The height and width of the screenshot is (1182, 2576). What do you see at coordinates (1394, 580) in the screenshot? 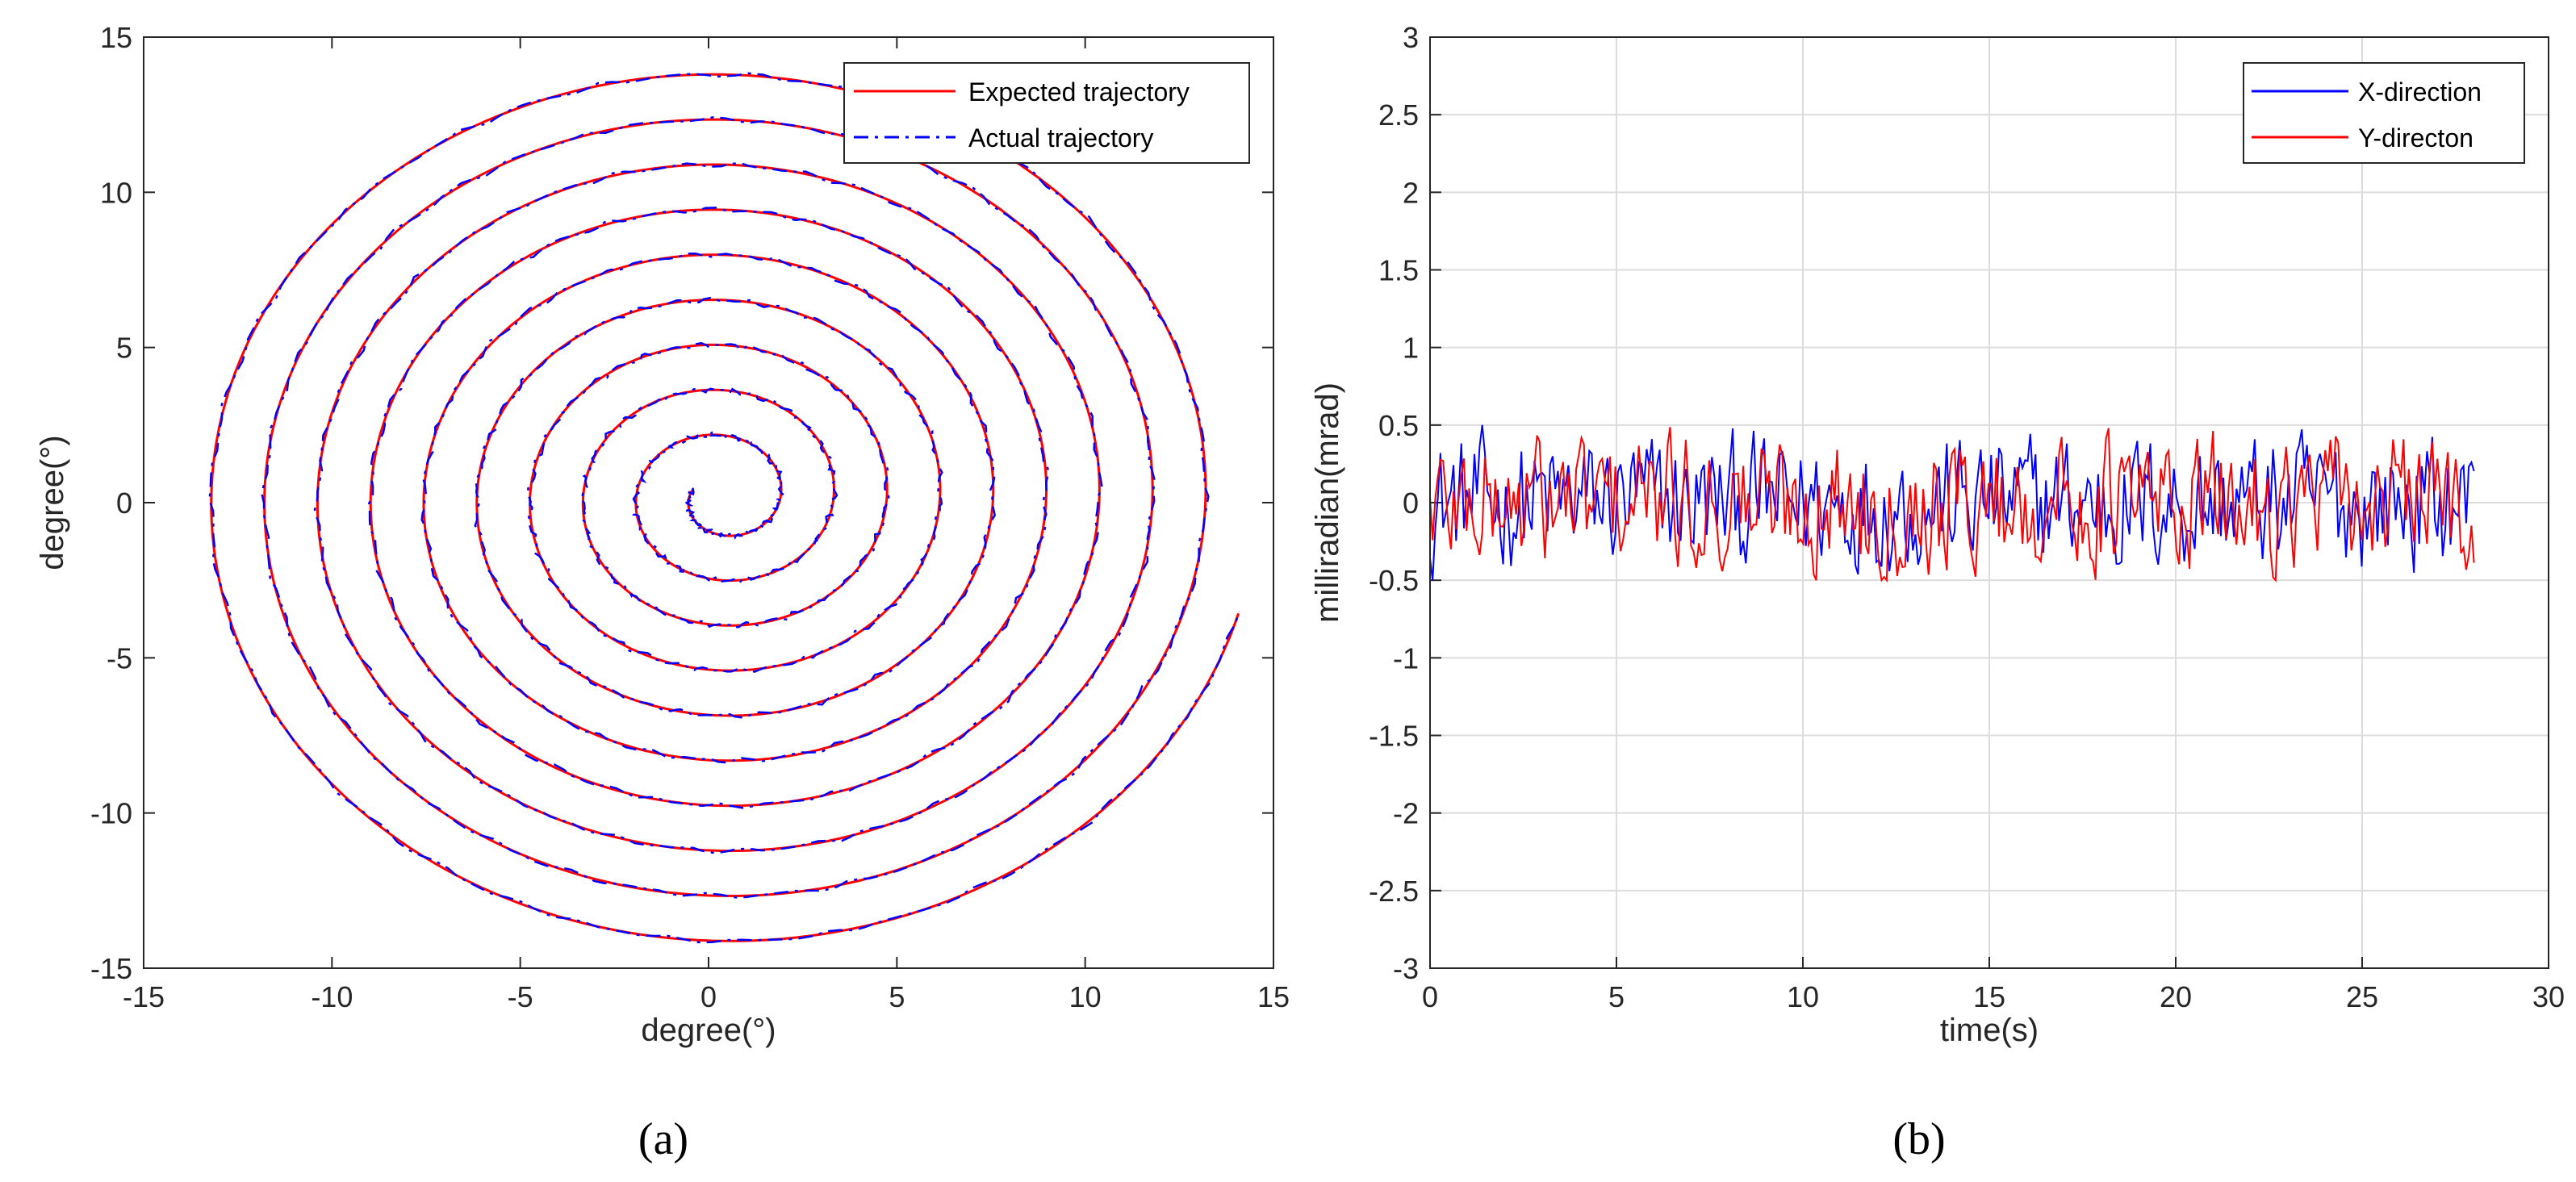
I see `chart-b-y-tick-label: -0.5` at bounding box center [1394, 580].